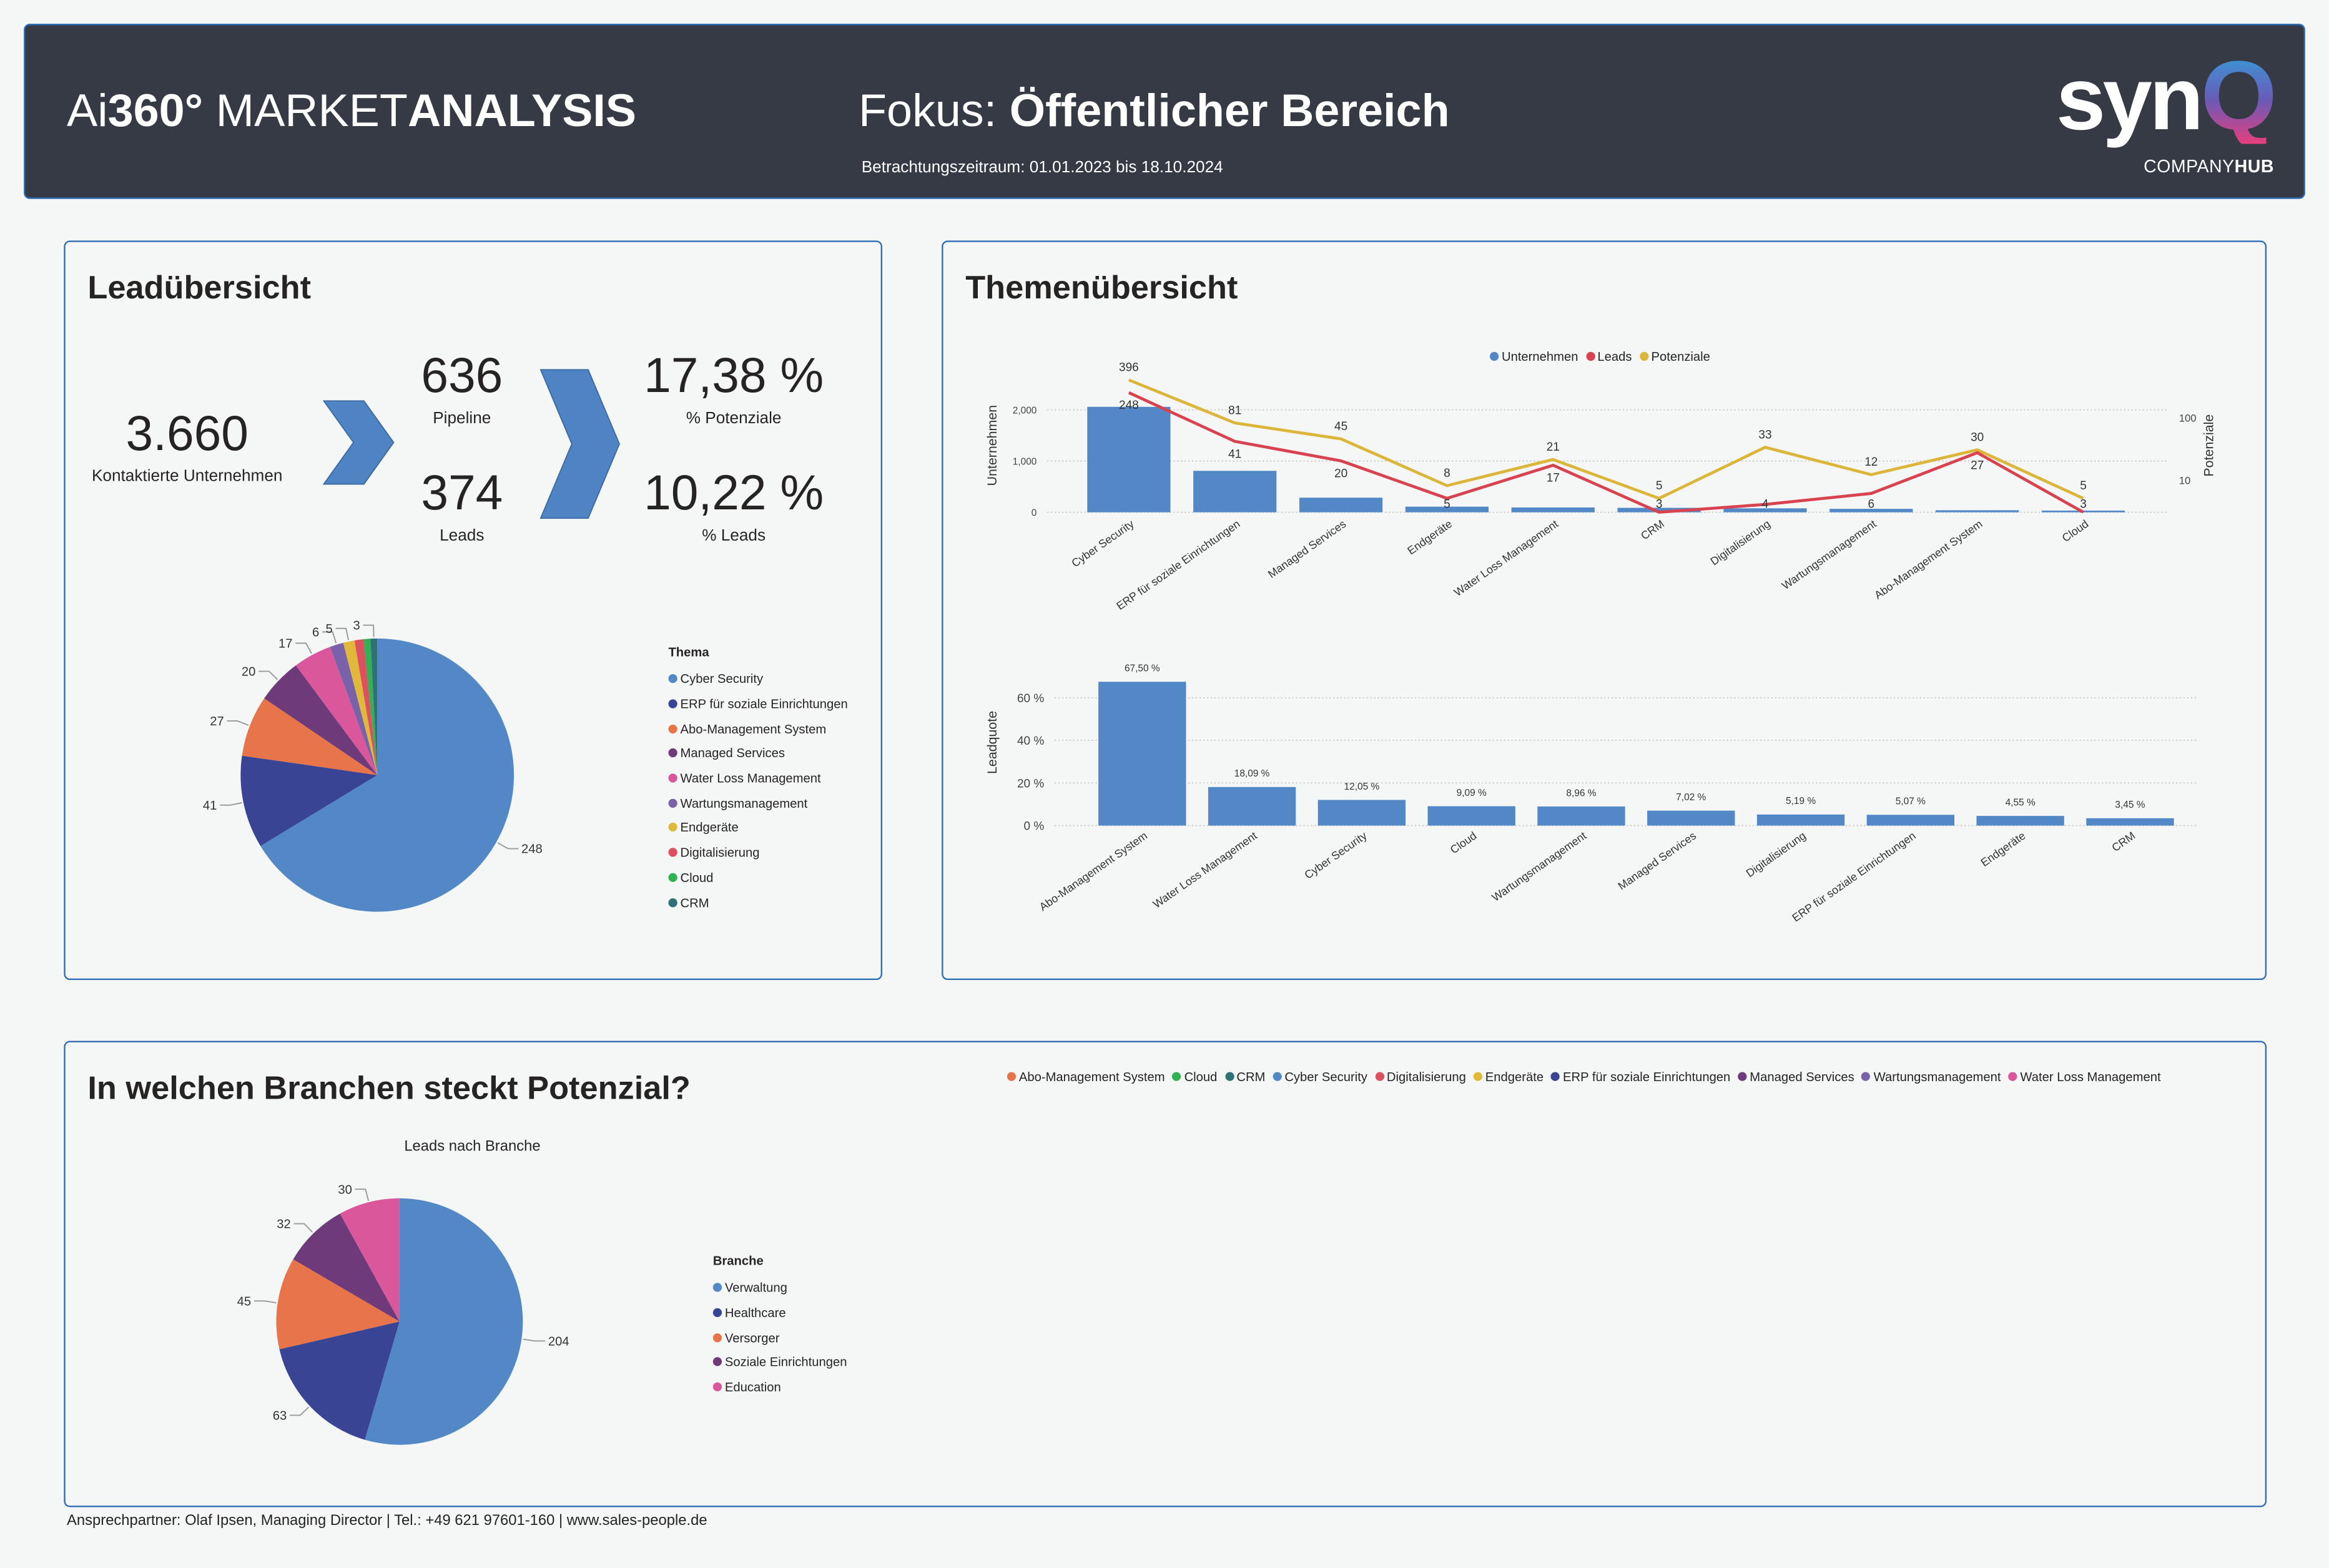  Describe the element at coordinates (780, 1337) in the screenshot. I see `legend-item: Versorger` at that location.